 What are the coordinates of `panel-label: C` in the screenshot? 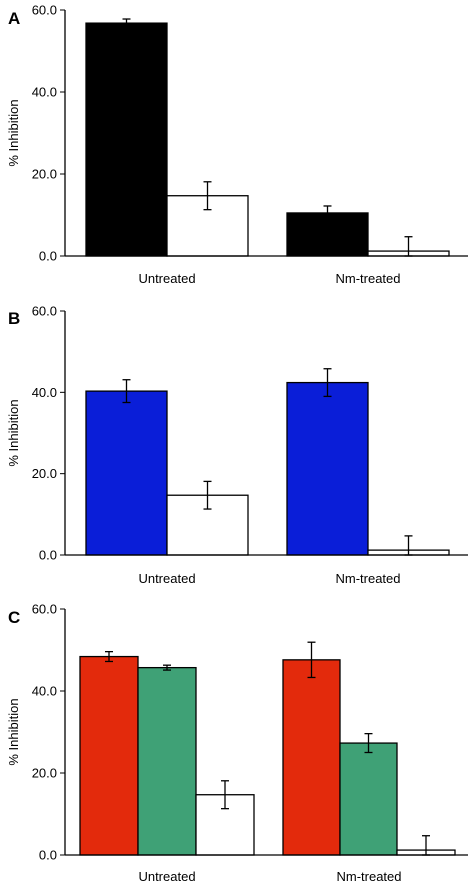 It's located at (14, 617).